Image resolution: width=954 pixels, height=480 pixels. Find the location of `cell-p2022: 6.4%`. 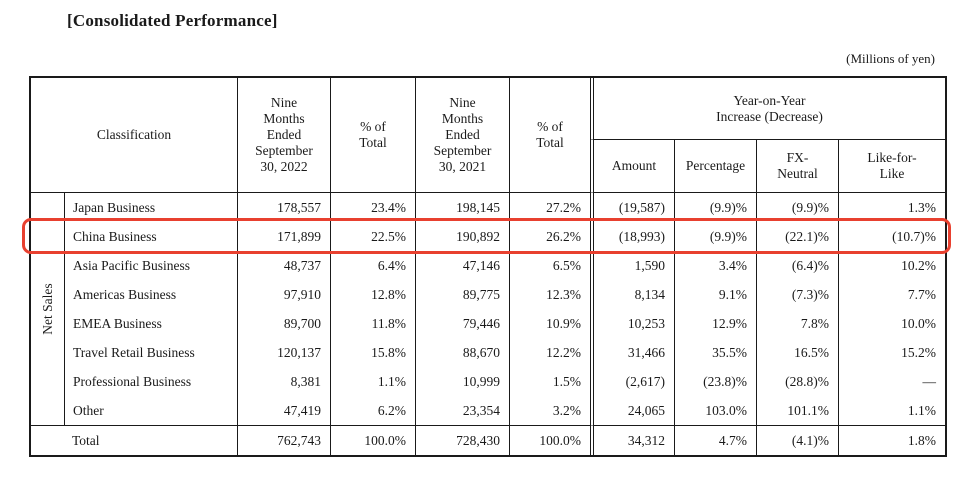

cell-p2022: 6.4% is located at coordinates (372, 265).